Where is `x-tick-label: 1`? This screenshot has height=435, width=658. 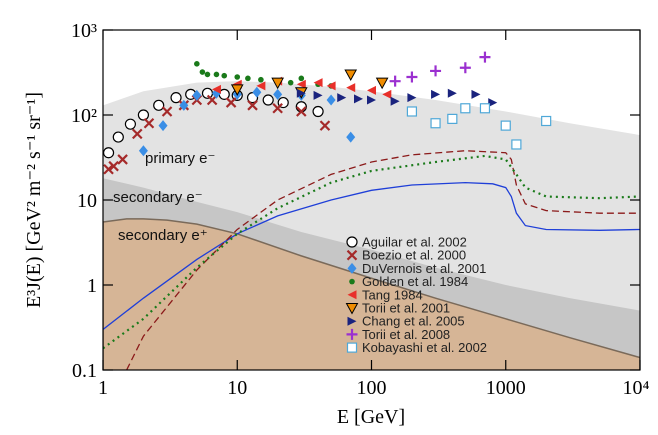 x-tick-label: 1 is located at coordinates (103, 388).